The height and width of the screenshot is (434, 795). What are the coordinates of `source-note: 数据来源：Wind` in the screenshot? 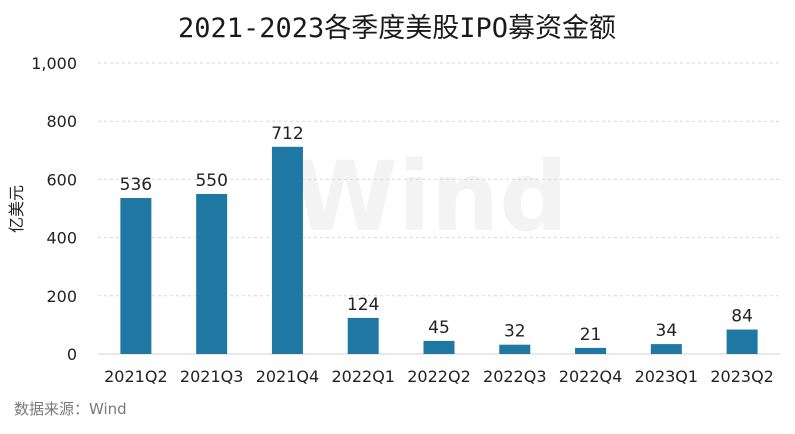 It's located at (70, 409).